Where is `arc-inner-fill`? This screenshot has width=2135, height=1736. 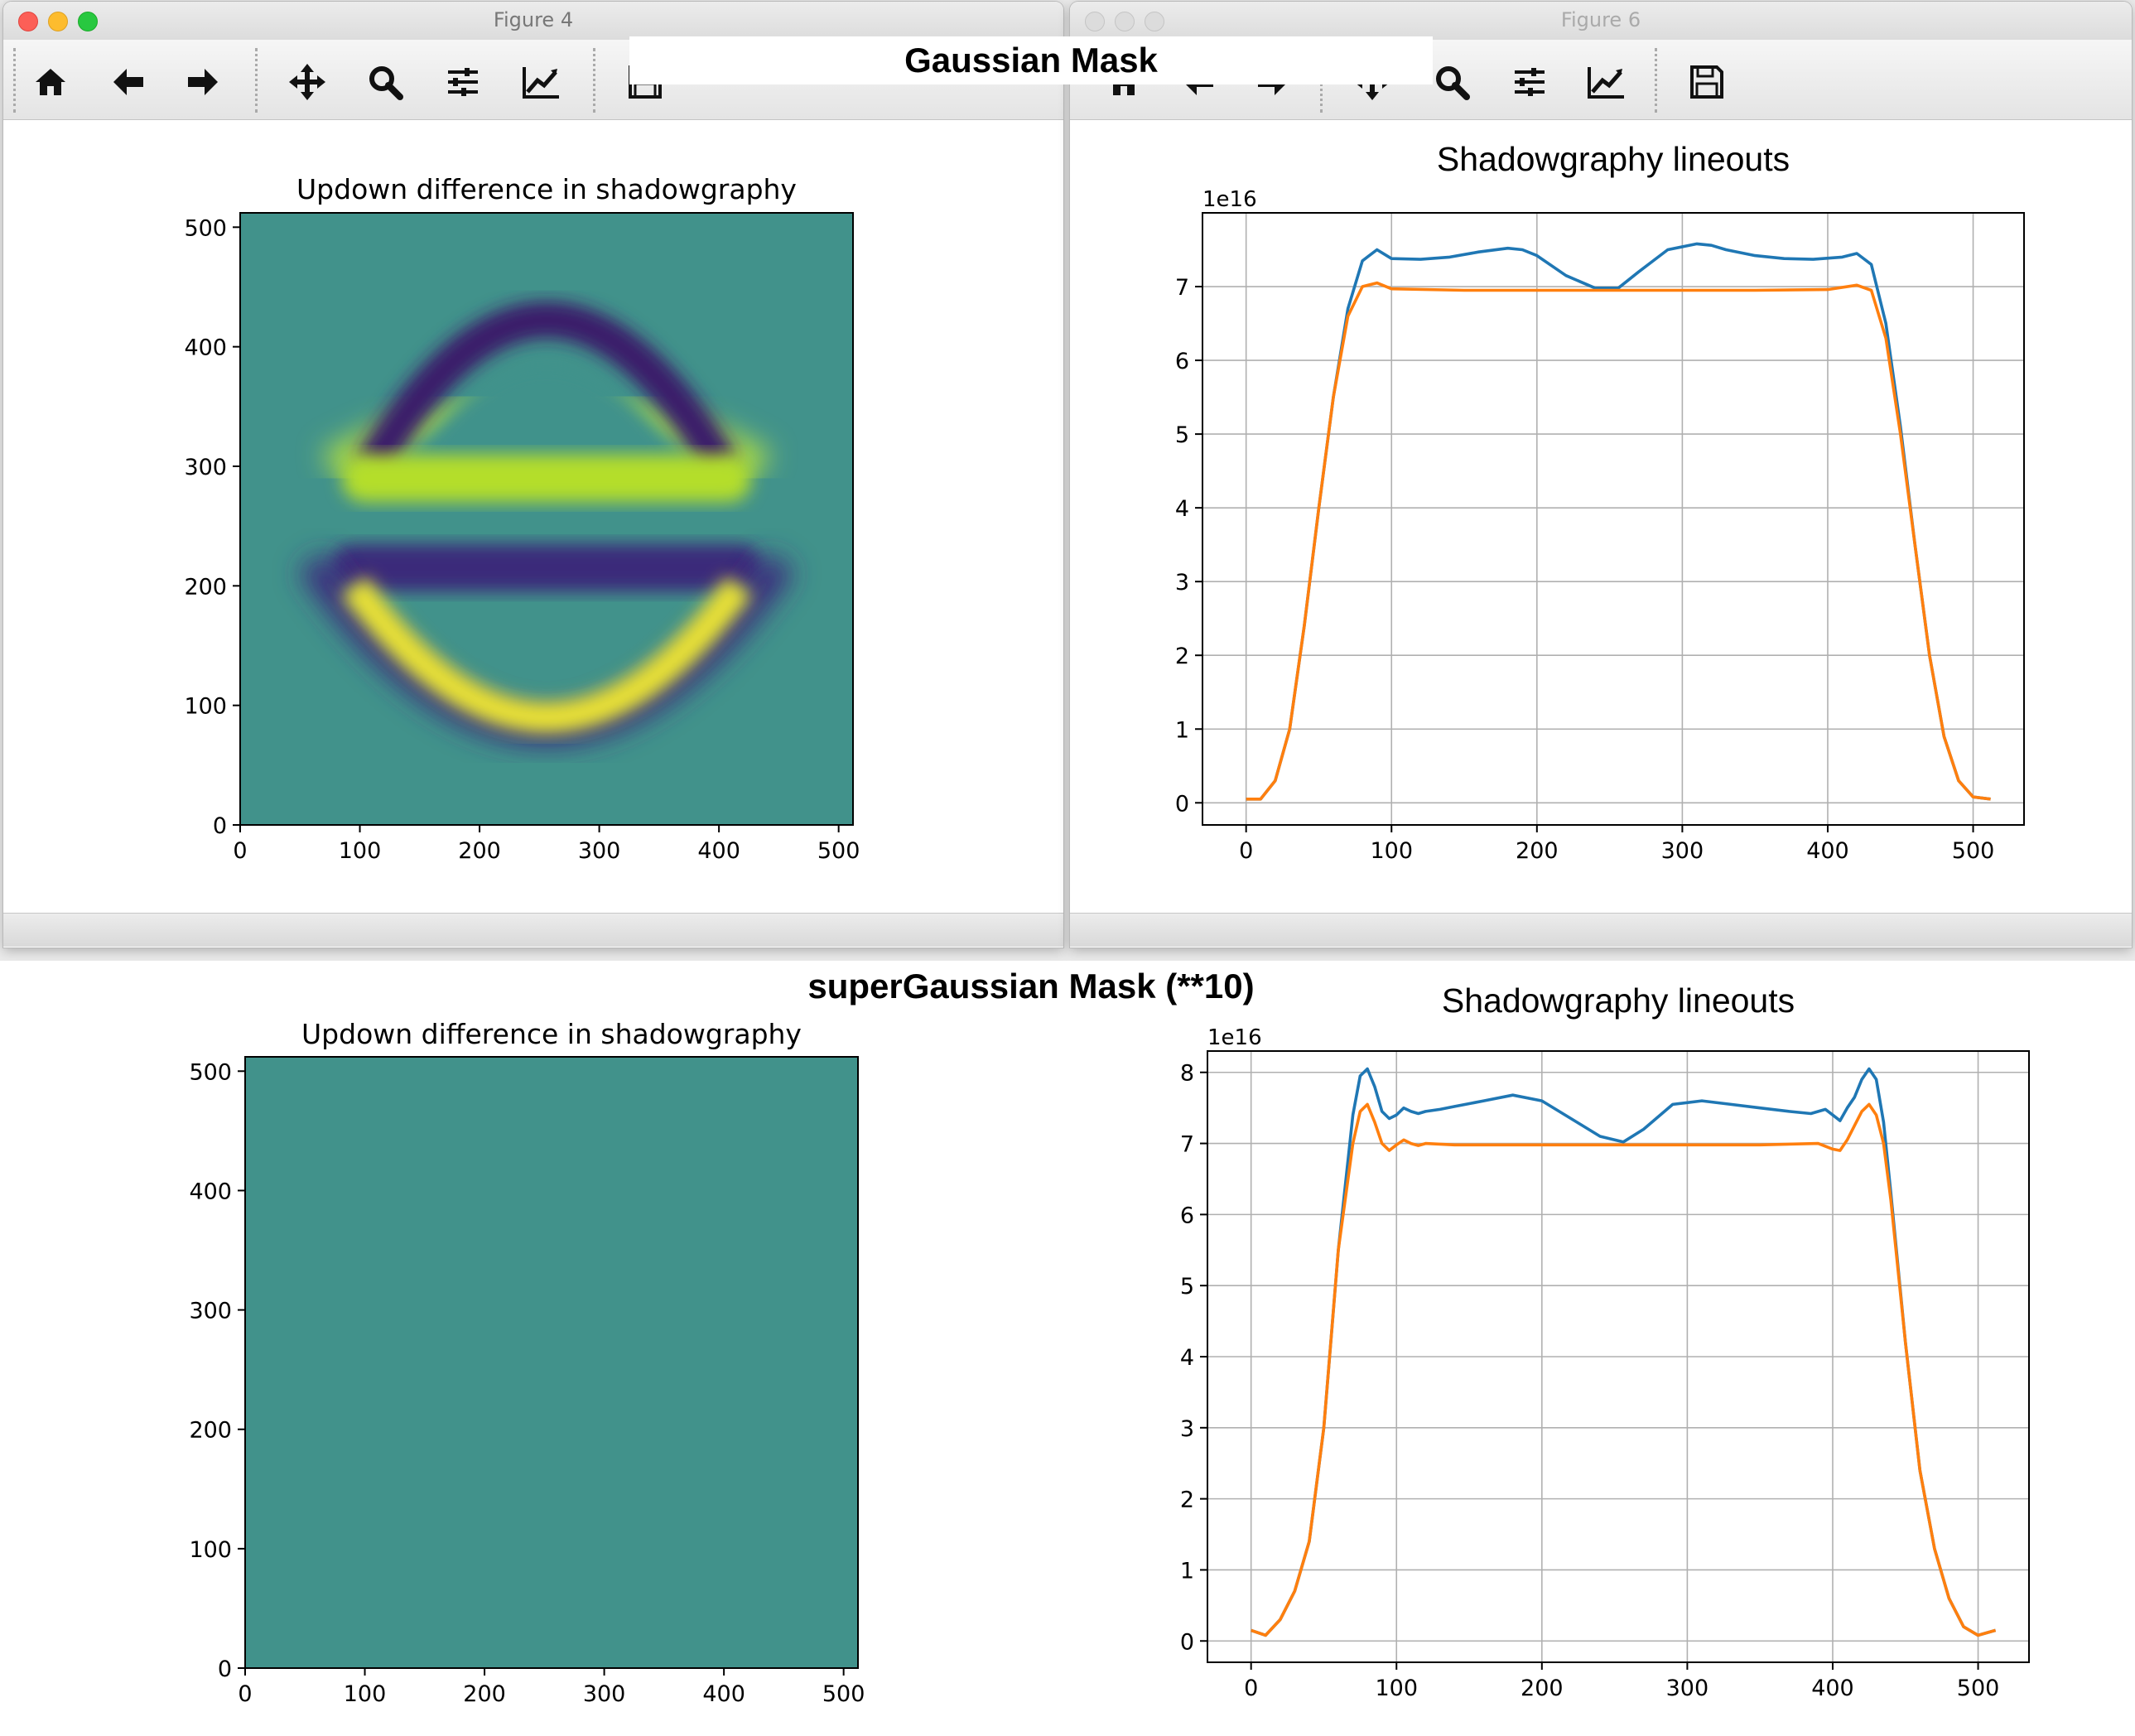
arc-inner-fill is located at coordinates (546, 415).